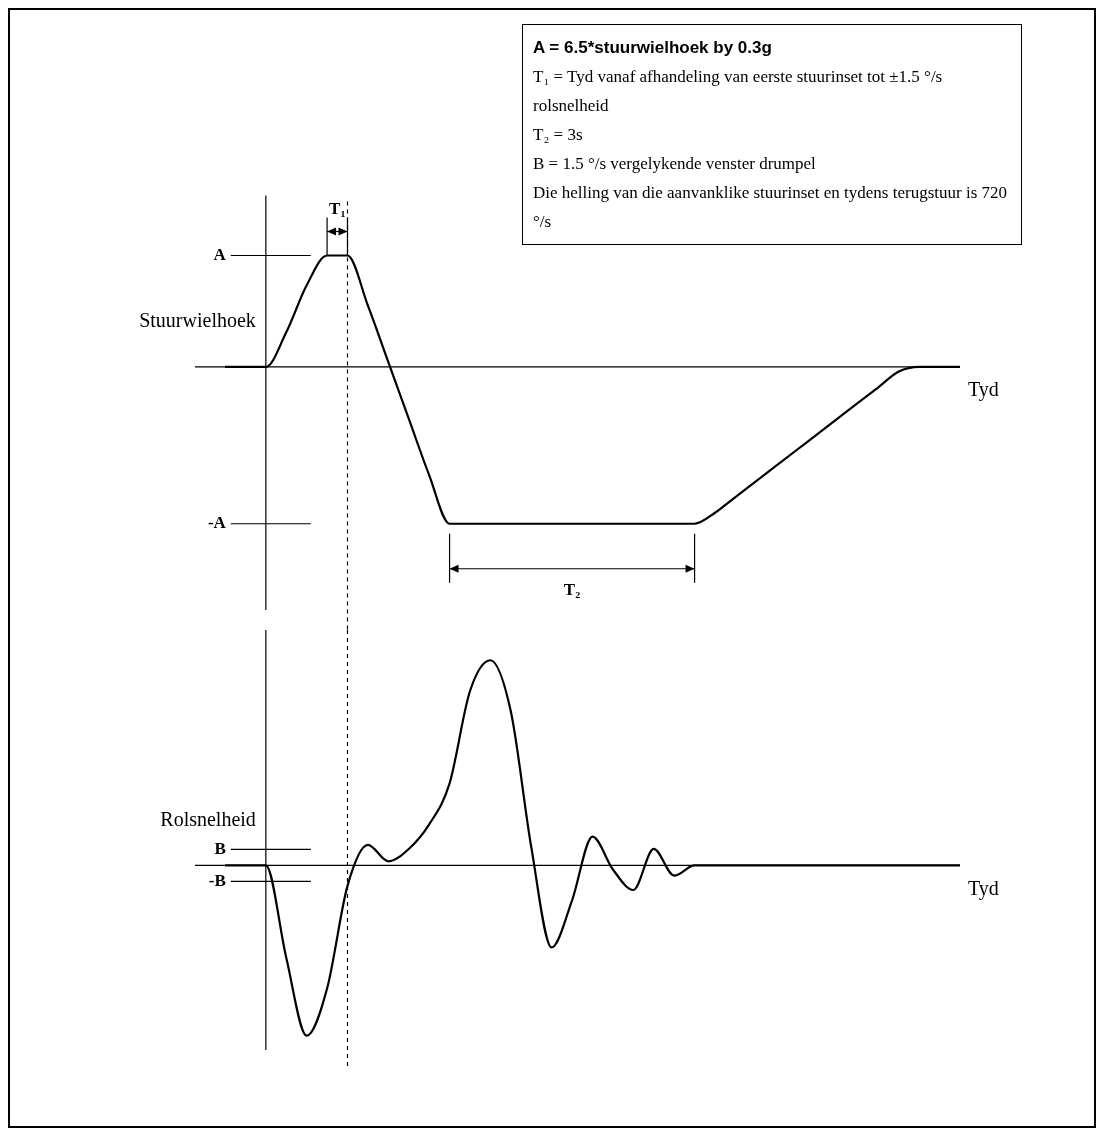 This screenshot has width=1104, height=1136. What do you see at coordinates (653, 48) in the screenshot?
I see `text: A = 6.5*stuurwielhoek by 0.3g` at bounding box center [653, 48].